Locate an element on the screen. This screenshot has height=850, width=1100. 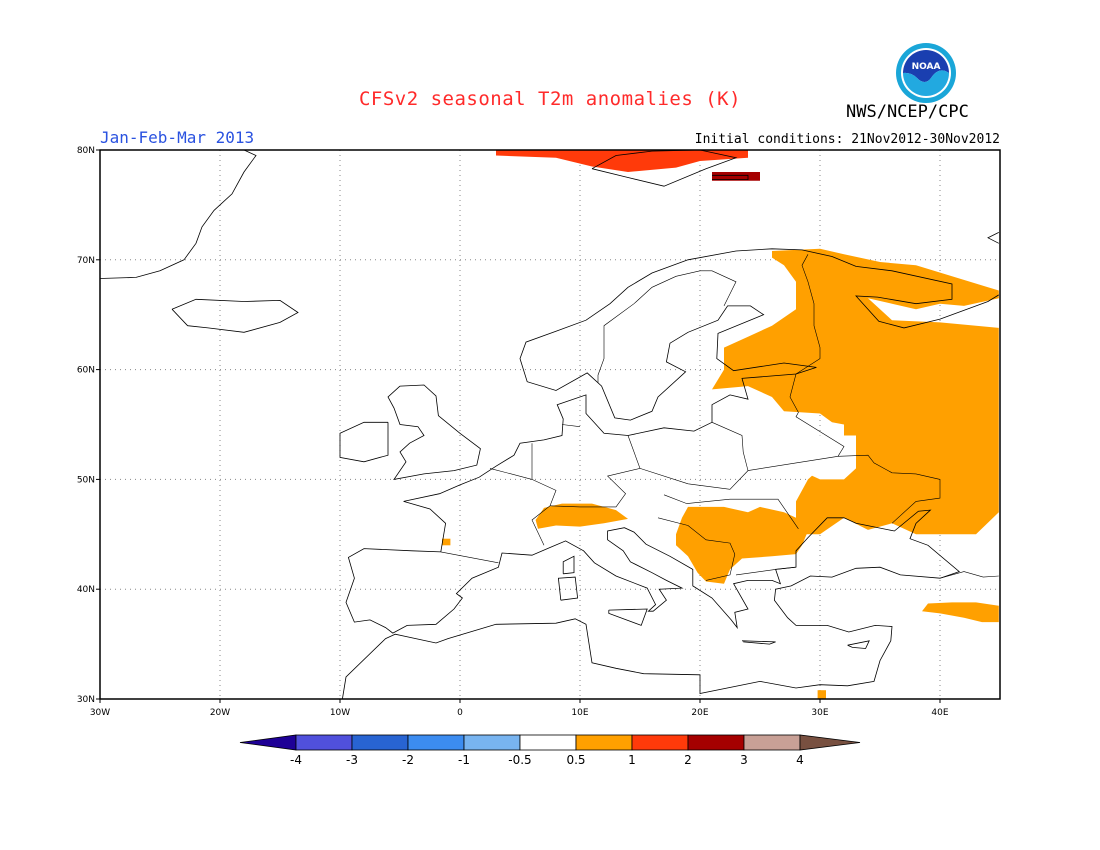
x-tick-label: 20W is located at coordinates (220, 713).